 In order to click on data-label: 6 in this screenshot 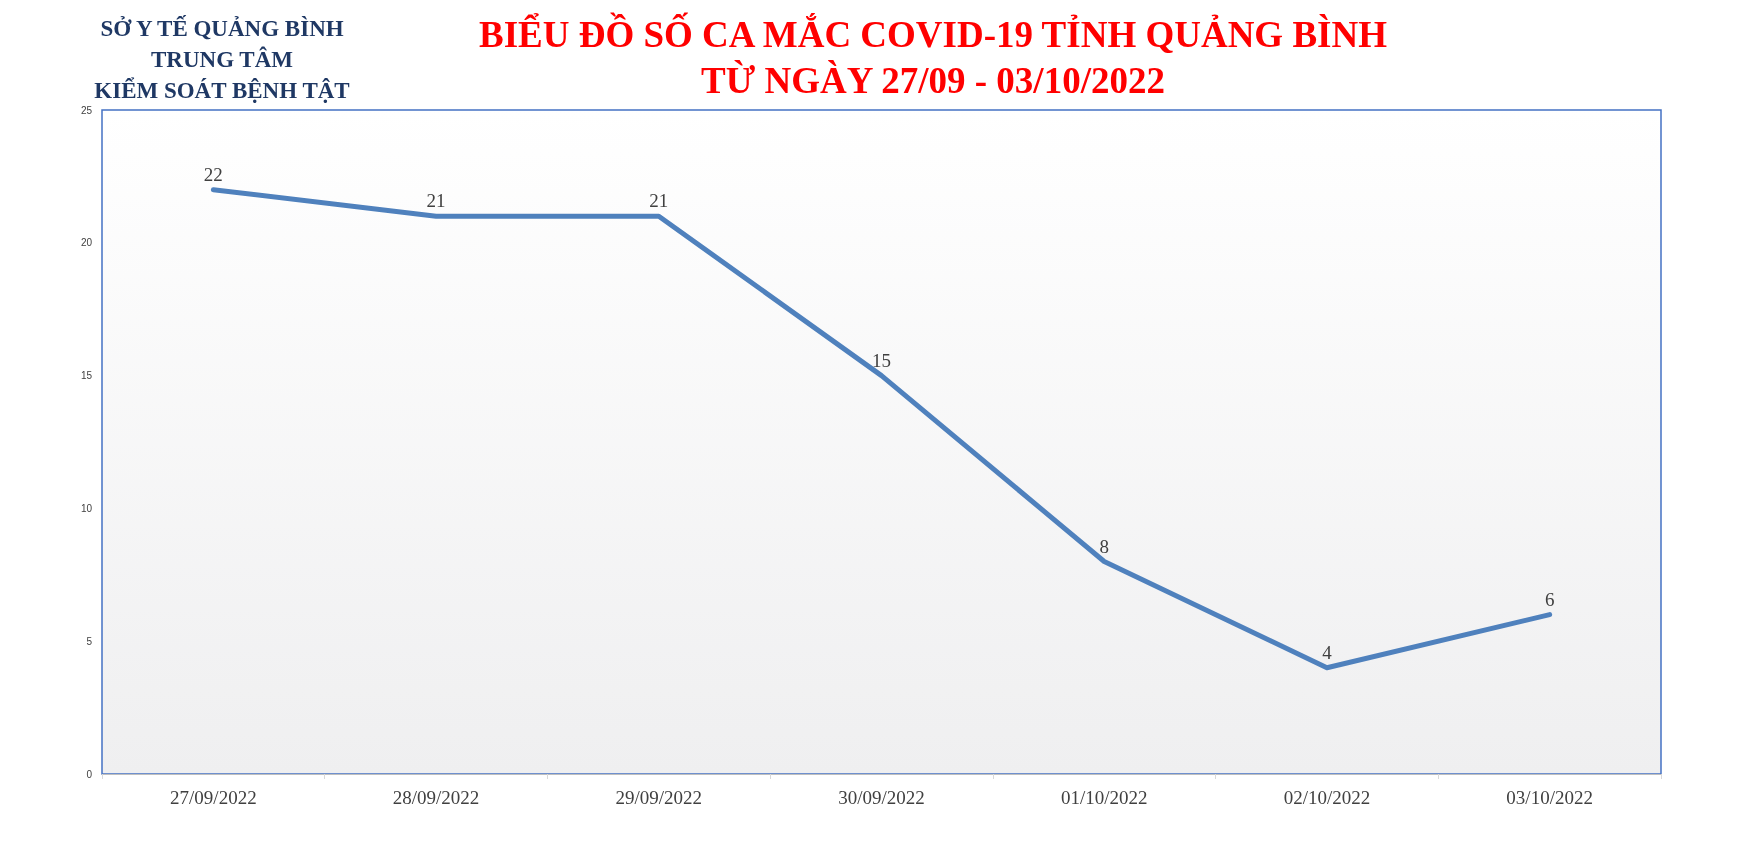, I will do `click(1549, 599)`.